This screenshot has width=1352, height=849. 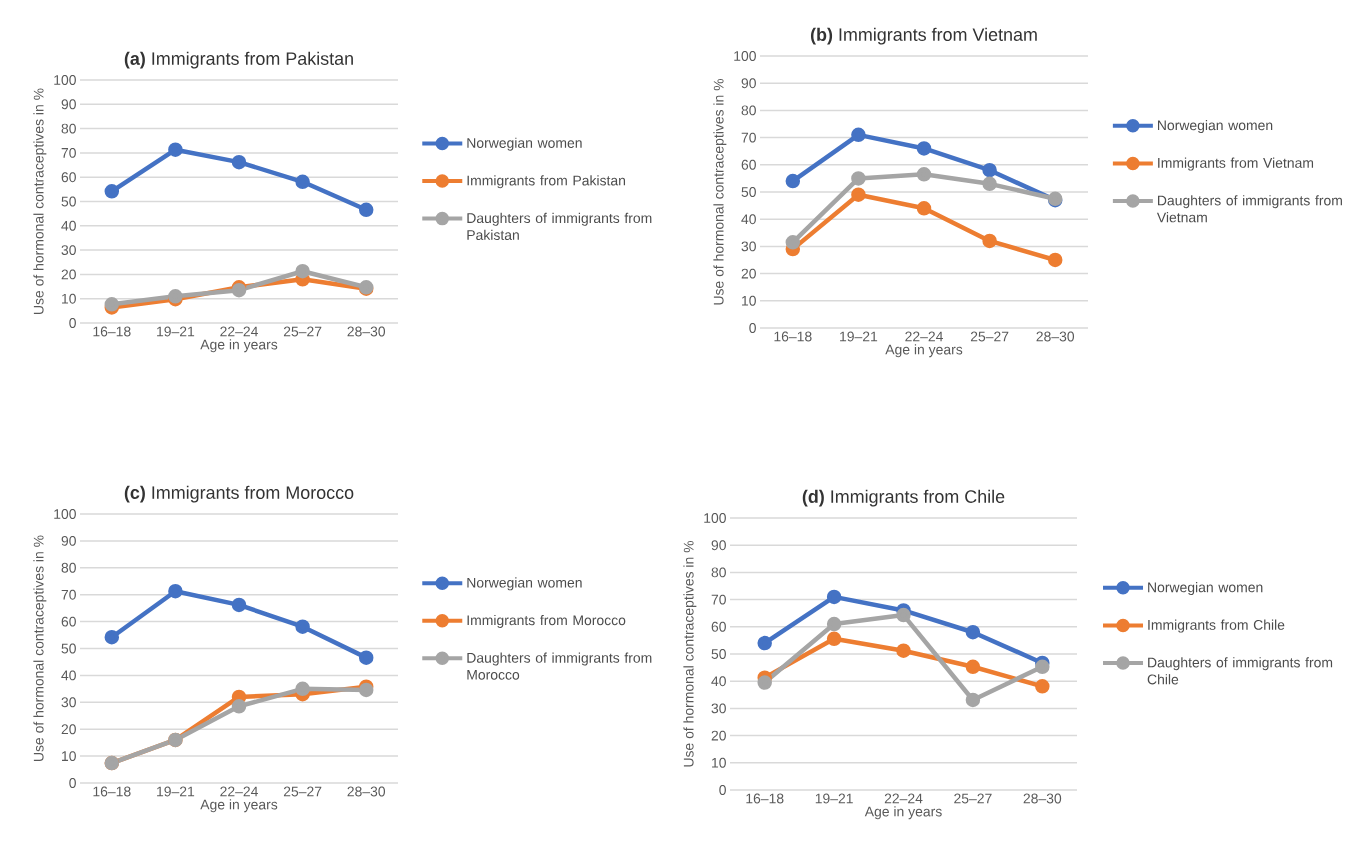 What do you see at coordinates (546, 182) in the screenshot?
I see `legend-label: Immigrants from Pakistan` at bounding box center [546, 182].